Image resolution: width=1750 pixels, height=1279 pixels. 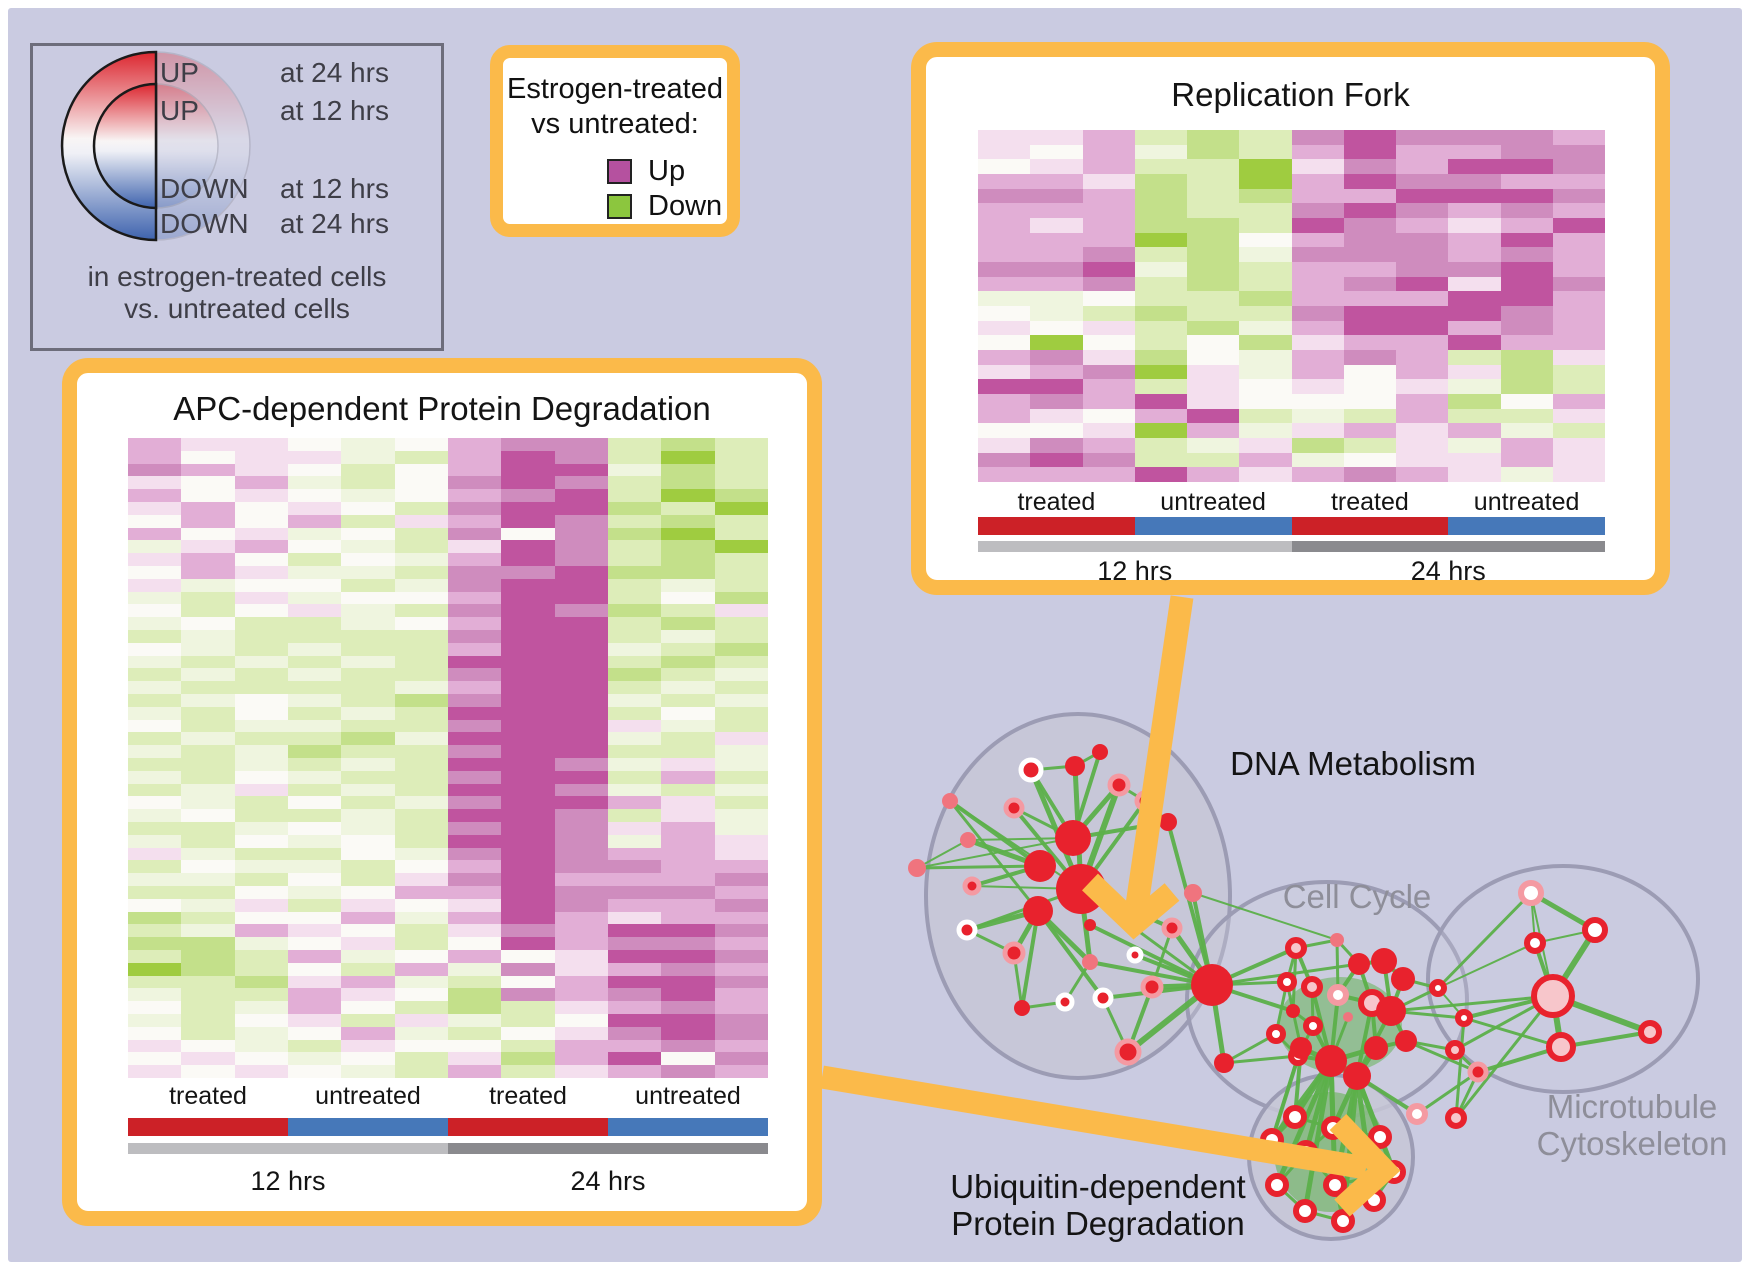 I want to click on apc-time-labels: 12 hrs 24 hrs, so click(x=448, y=1181).